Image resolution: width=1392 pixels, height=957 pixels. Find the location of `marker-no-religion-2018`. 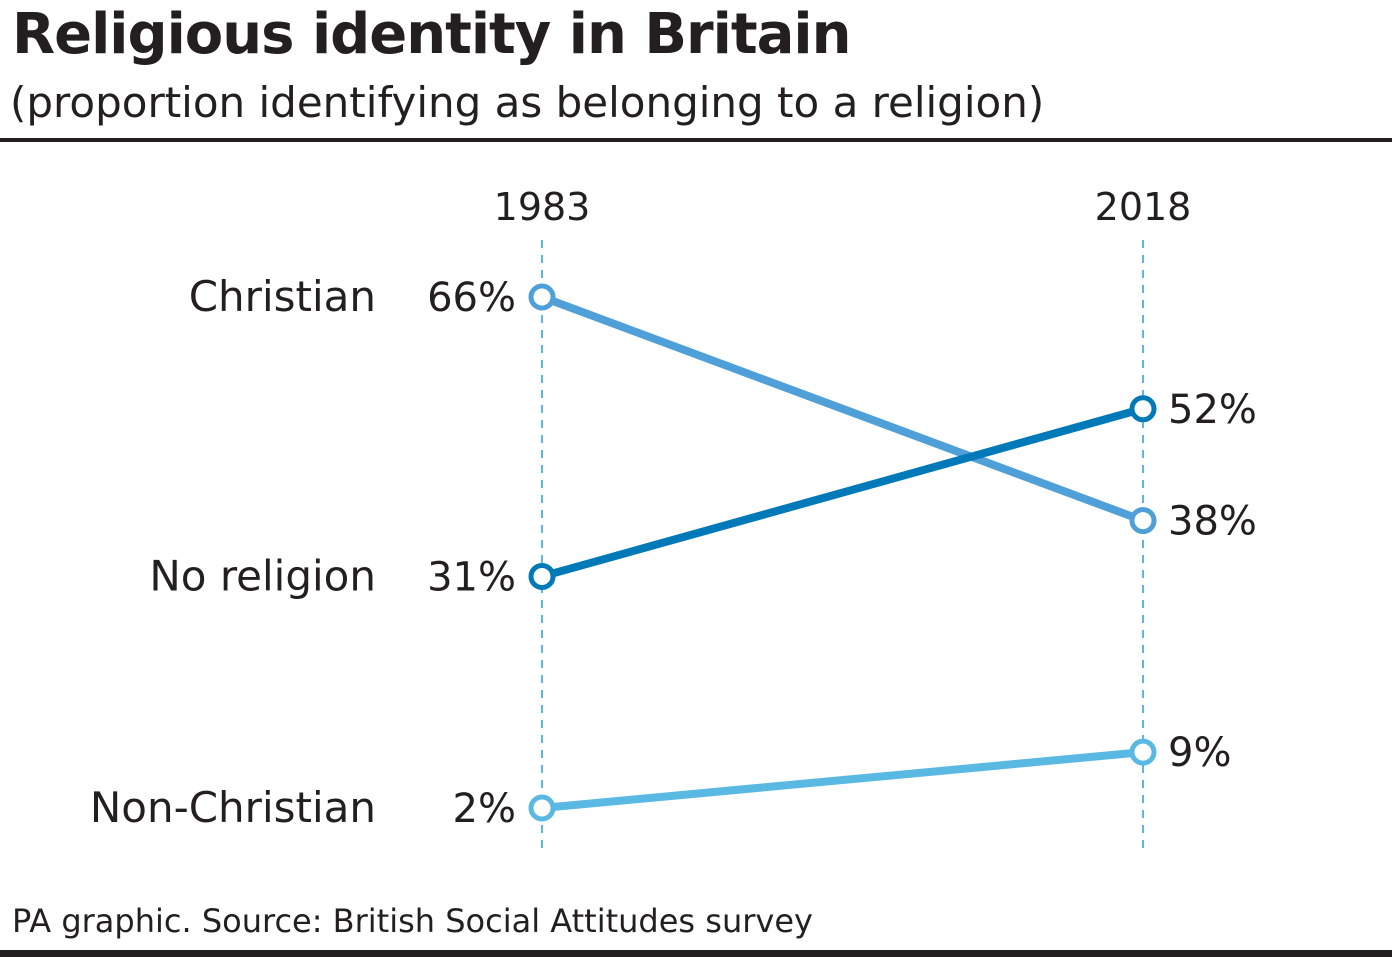

marker-no-religion-2018 is located at coordinates (1143, 409).